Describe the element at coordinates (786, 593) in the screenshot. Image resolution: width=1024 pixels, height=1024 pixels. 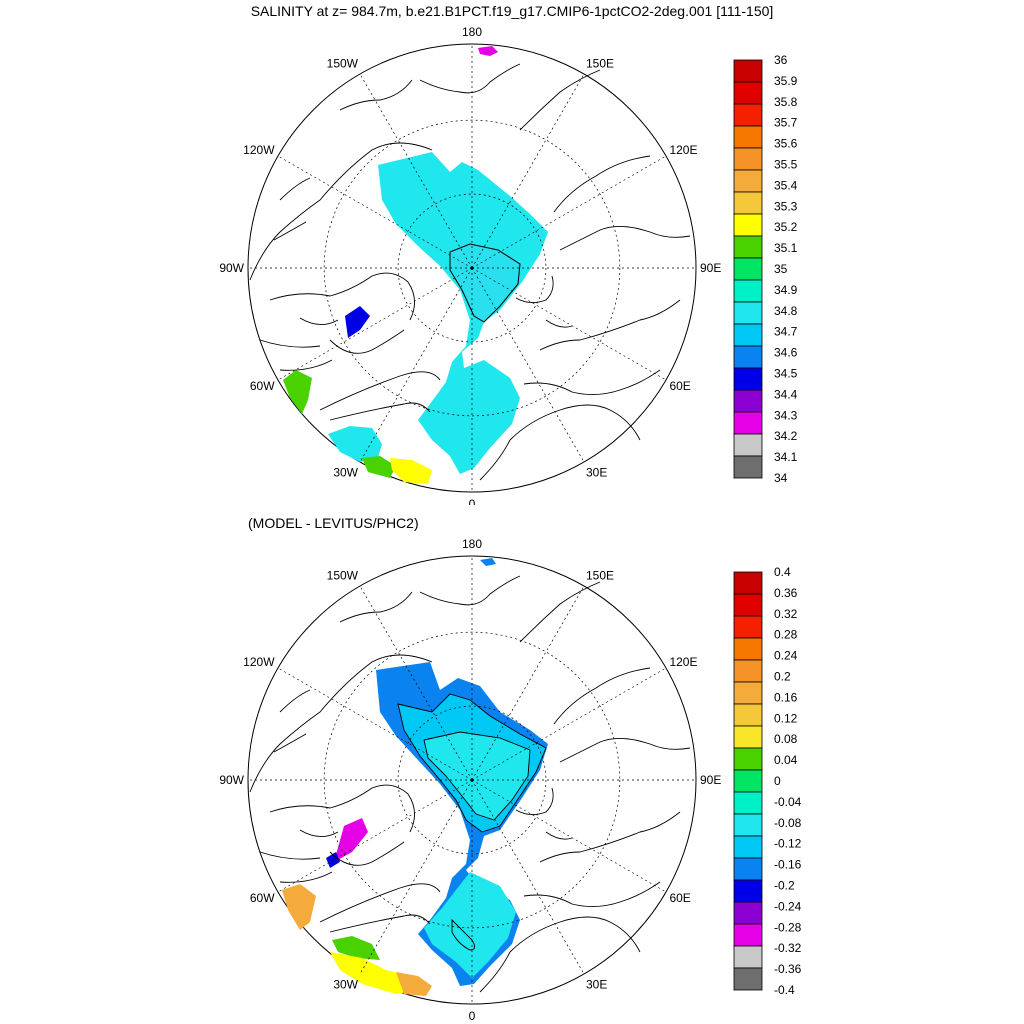
I see `colorbar-label: 0.36` at that location.